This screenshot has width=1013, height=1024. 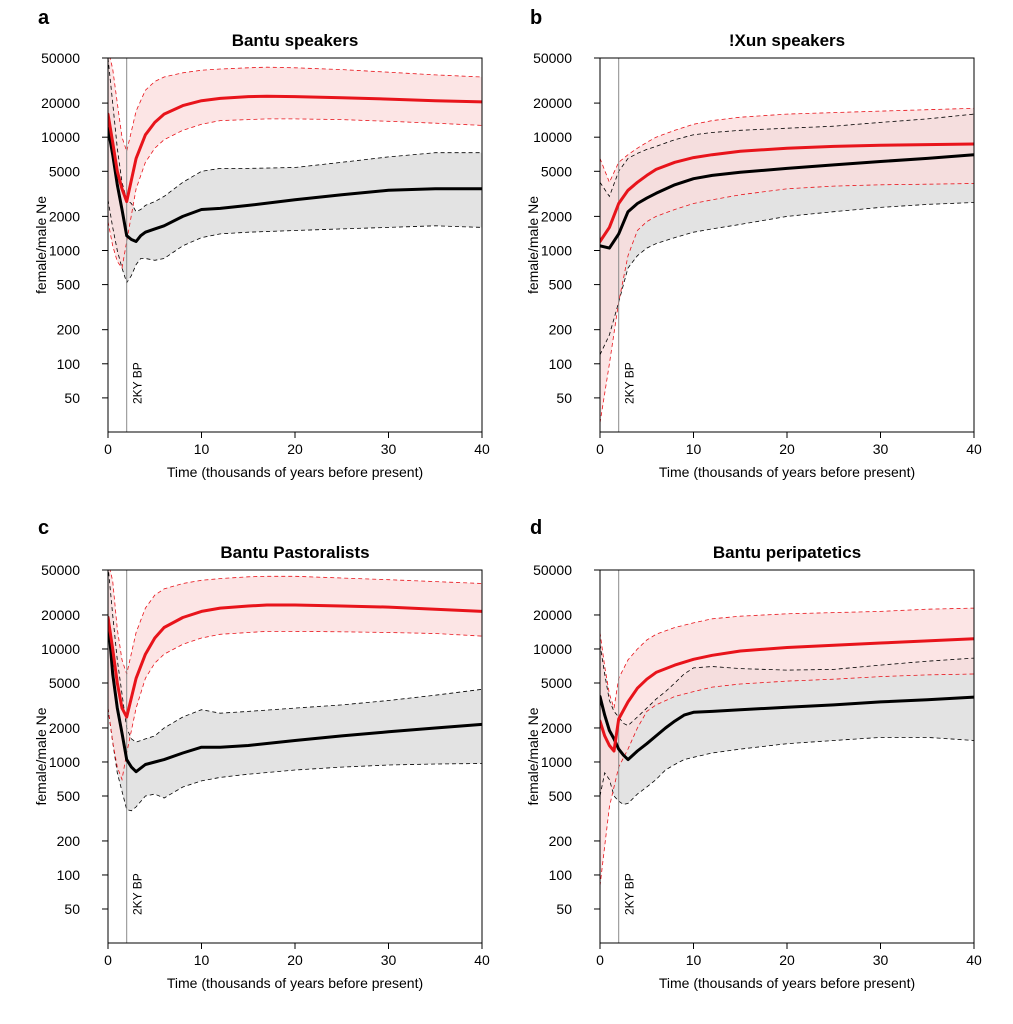 I want to click on confidence-band-black, so click(x=295, y=690).